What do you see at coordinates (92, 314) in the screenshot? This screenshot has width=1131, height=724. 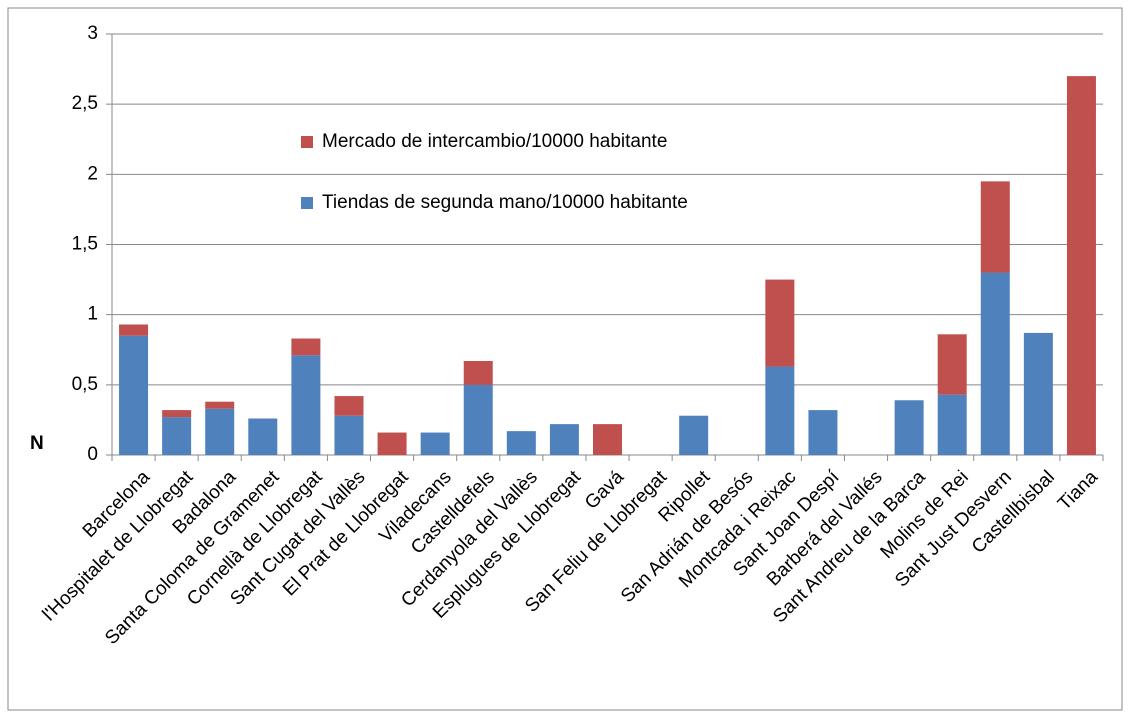 I see `y-tick-label: 1` at bounding box center [92, 314].